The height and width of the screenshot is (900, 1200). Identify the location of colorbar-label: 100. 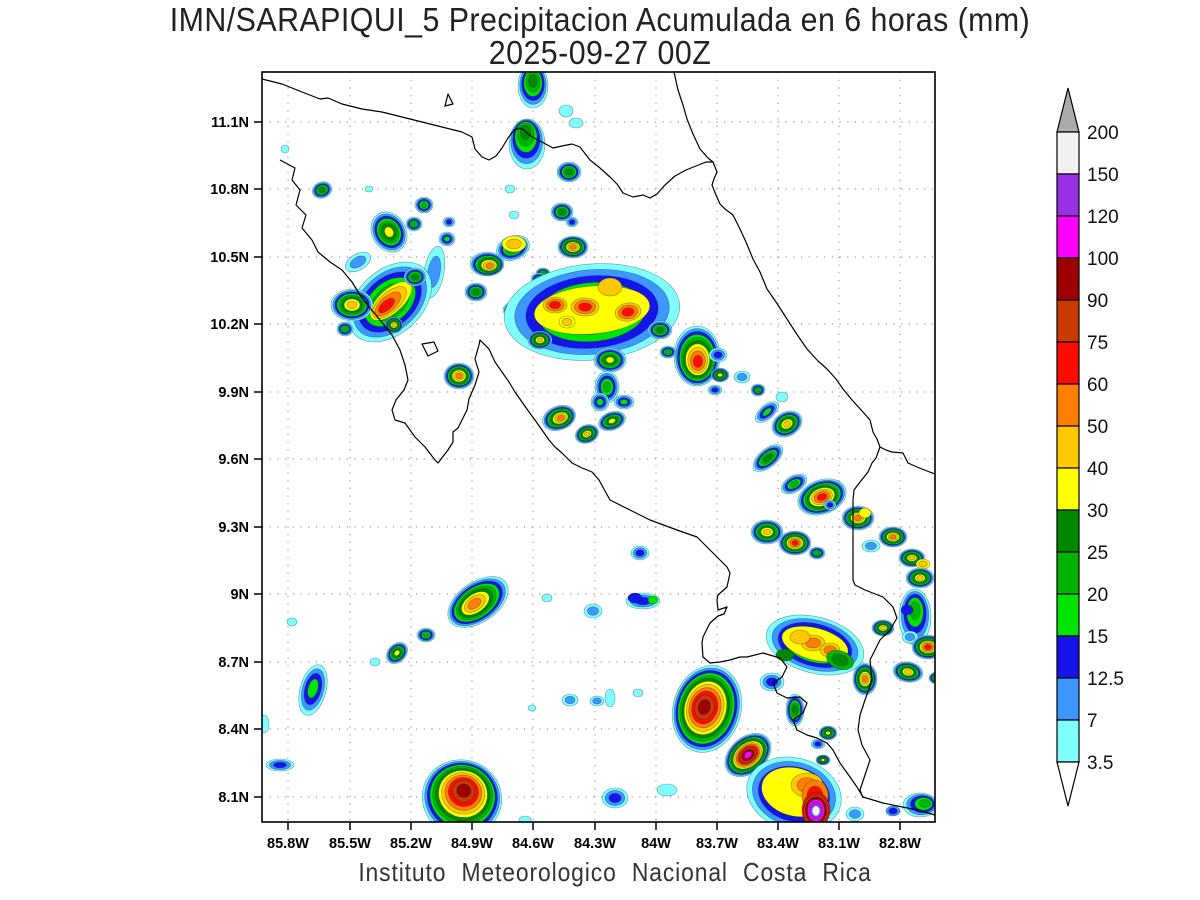
(1103, 259).